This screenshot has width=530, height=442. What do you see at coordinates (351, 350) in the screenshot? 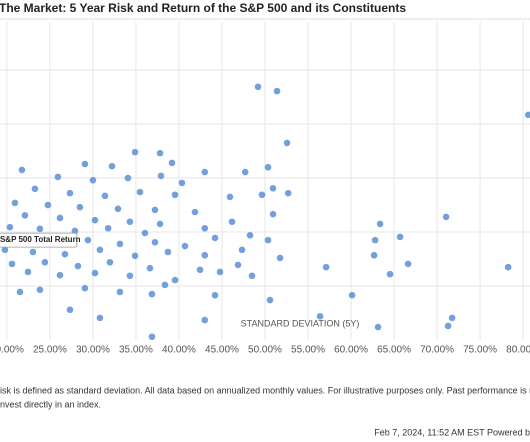
I see `x-tick-label: 60.00%` at bounding box center [351, 350].